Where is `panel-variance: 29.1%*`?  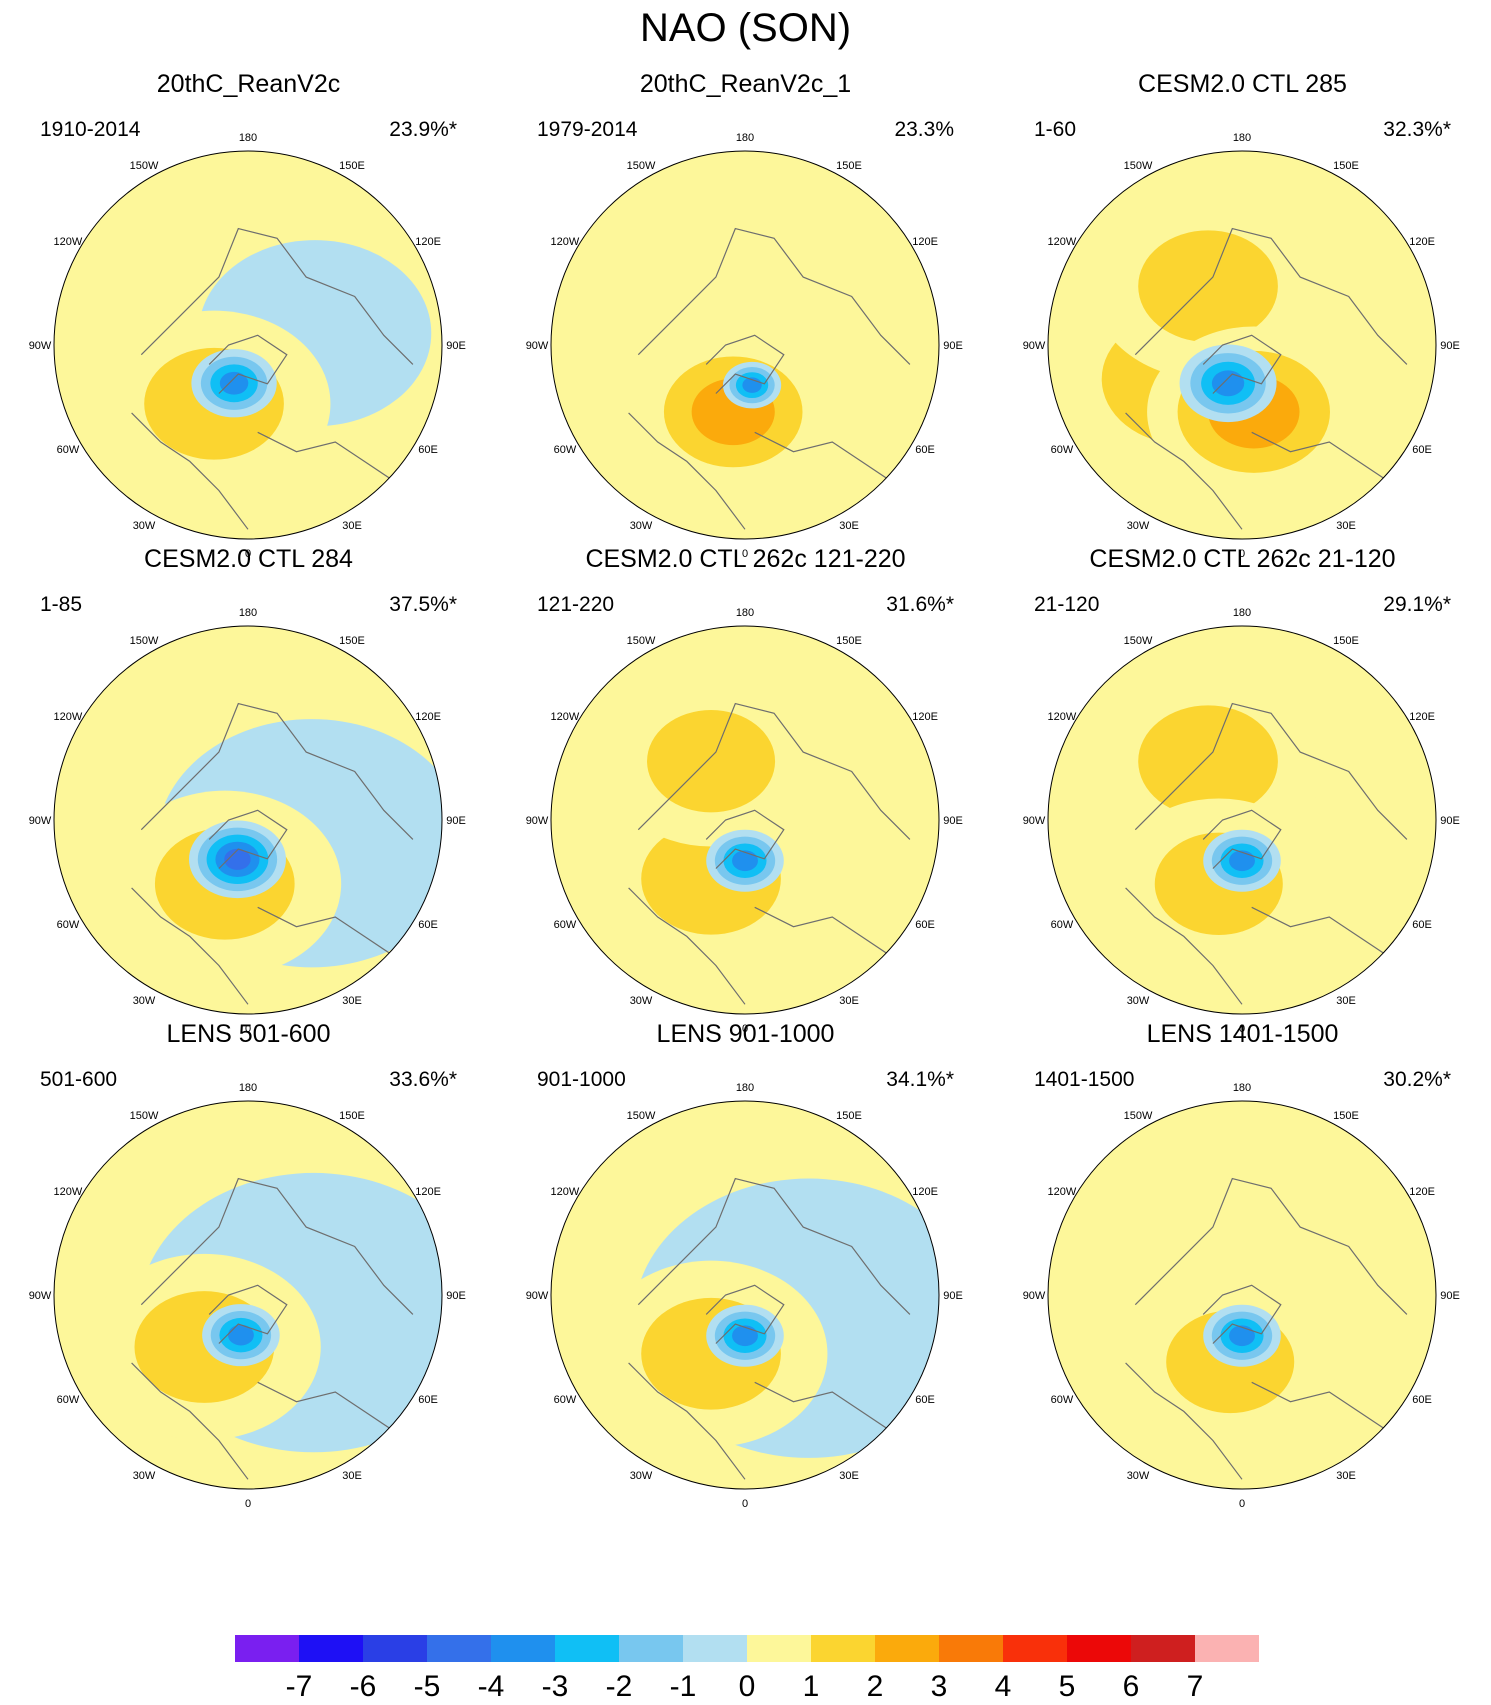 panel-variance: 29.1%* is located at coordinates (1417, 604).